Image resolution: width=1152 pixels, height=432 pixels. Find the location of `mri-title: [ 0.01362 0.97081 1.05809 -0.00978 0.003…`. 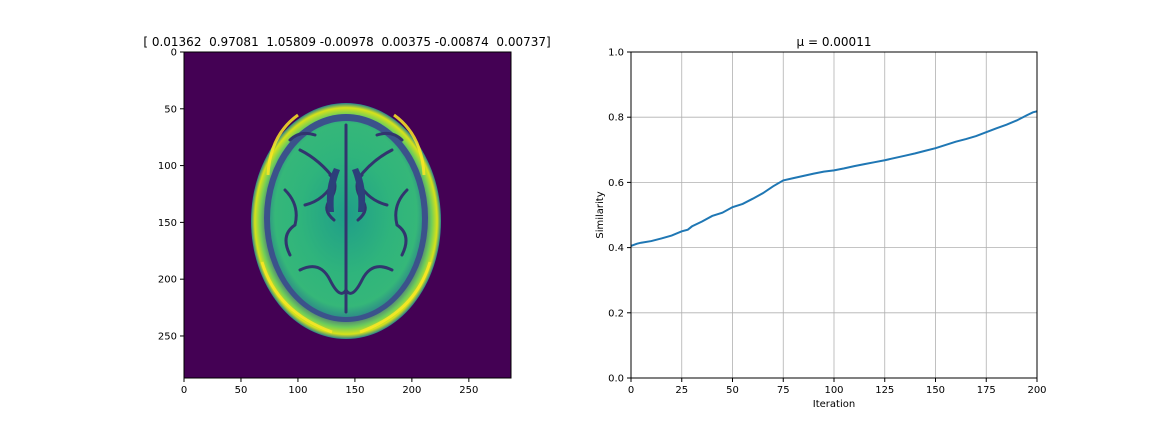

mri-title: [ 0.01362 0.97081 1.05809 -0.00978 0.003… is located at coordinates (346, 42).